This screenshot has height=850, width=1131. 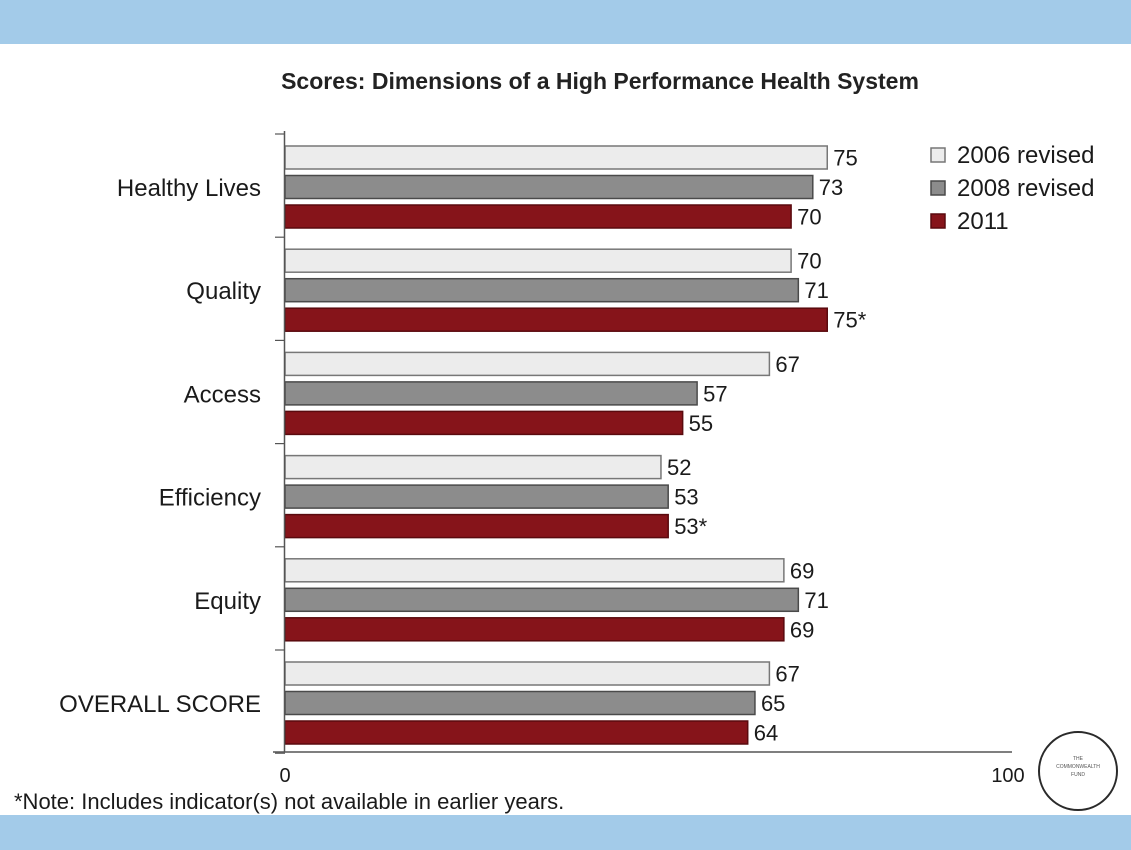 What do you see at coordinates (227, 601) in the screenshot?
I see `category-label: Equity` at bounding box center [227, 601].